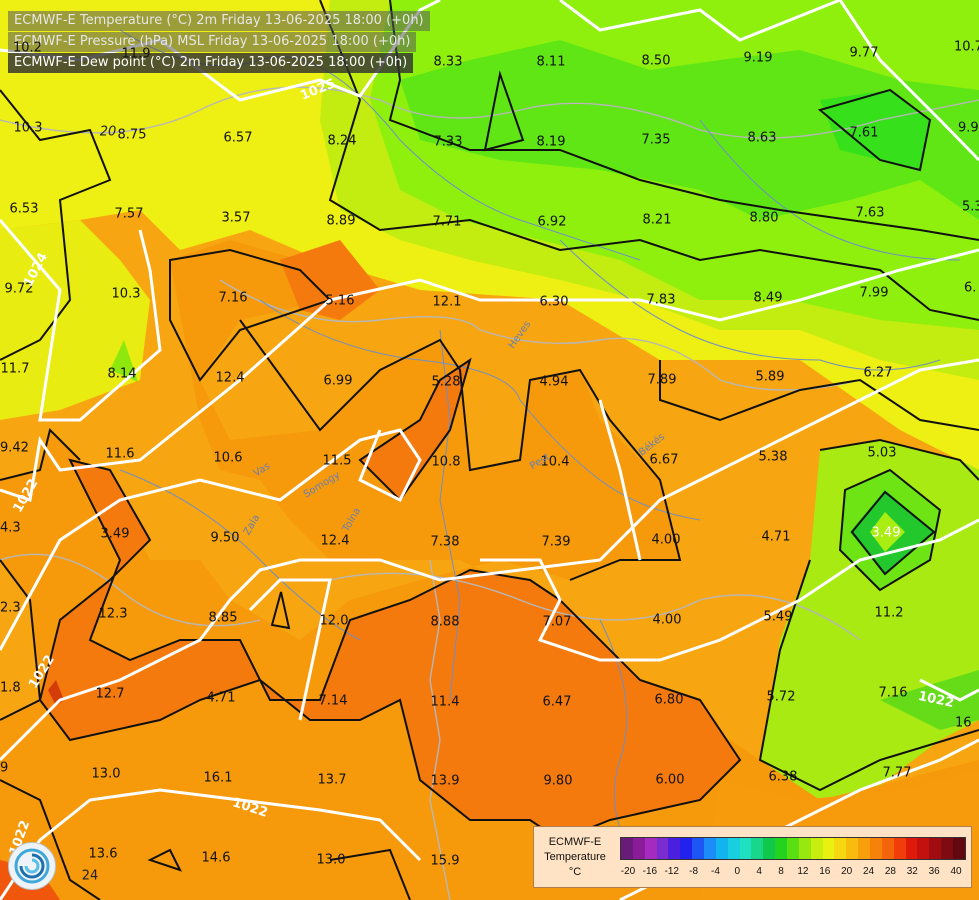 The image size is (979, 900). What do you see at coordinates (90, 876) in the screenshot?
I see `value-label: 24` at bounding box center [90, 876].